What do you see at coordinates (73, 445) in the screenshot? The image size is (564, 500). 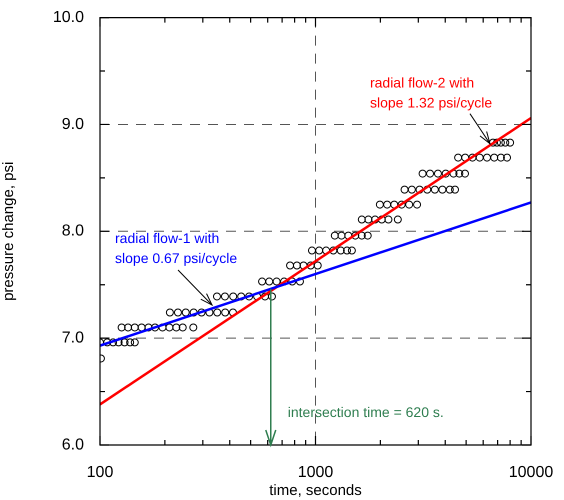 I see `y-tick-label: 6.0` at bounding box center [73, 445].